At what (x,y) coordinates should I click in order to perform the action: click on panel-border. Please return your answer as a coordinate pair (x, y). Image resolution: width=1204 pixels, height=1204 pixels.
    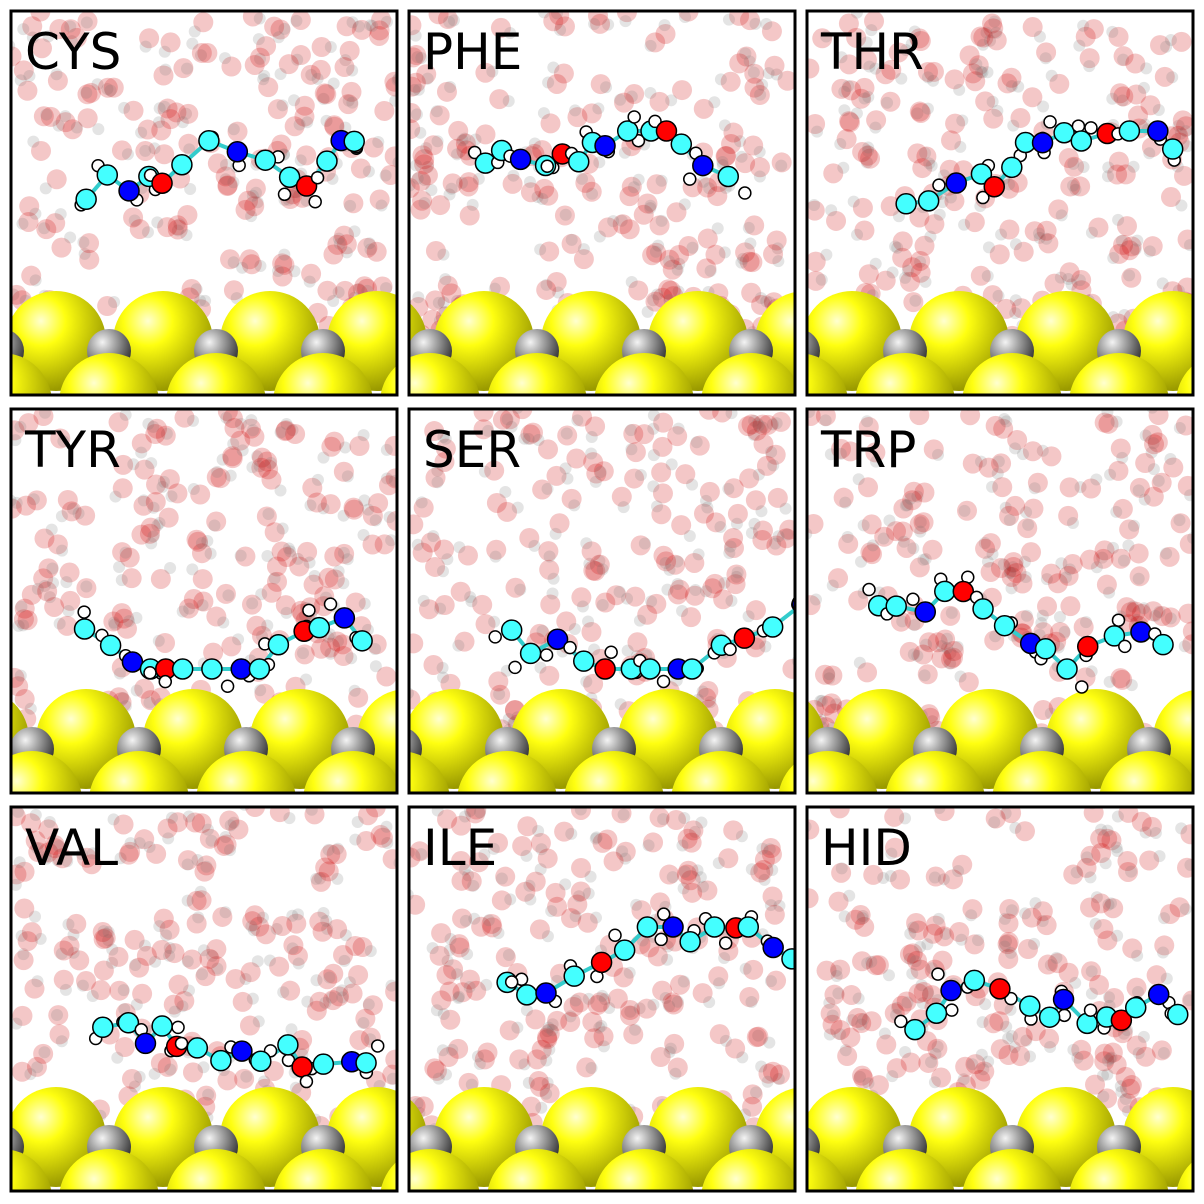
    Looking at the image, I should click on (204, 203).